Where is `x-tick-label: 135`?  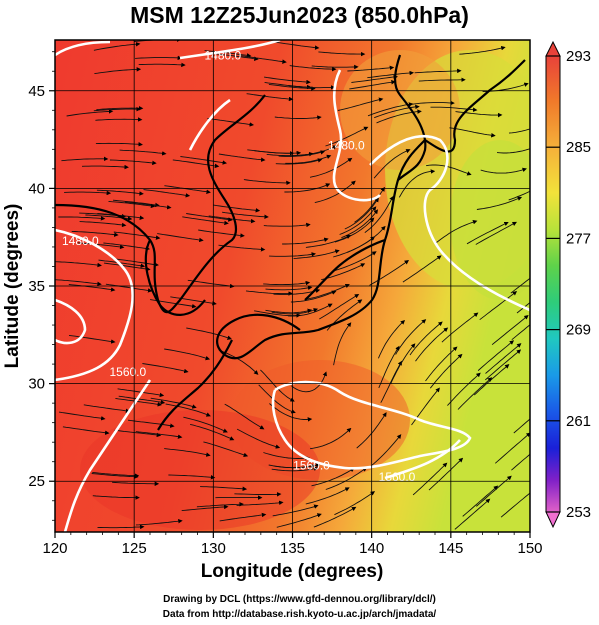
x-tick-label: 135 is located at coordinates (292, 548).